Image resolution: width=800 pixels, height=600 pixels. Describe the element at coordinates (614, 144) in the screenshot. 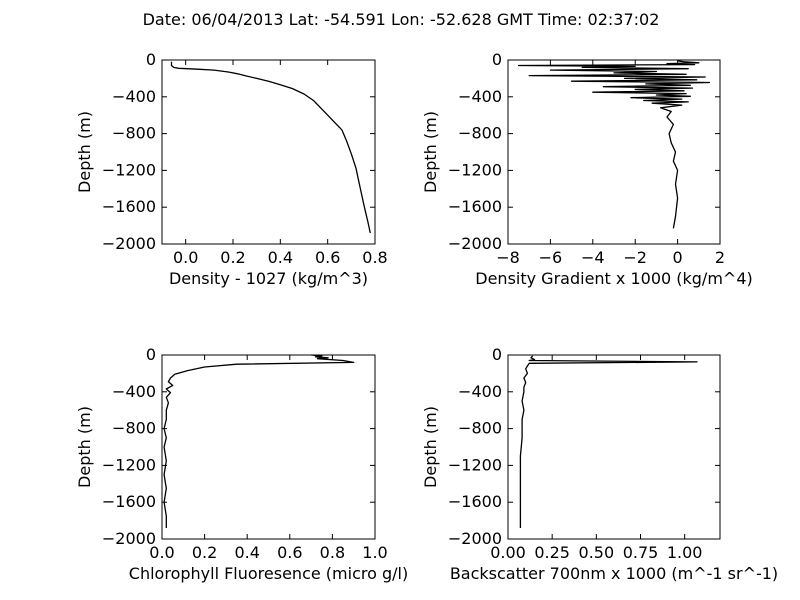

I see `density-gradient-series-line` at that location.